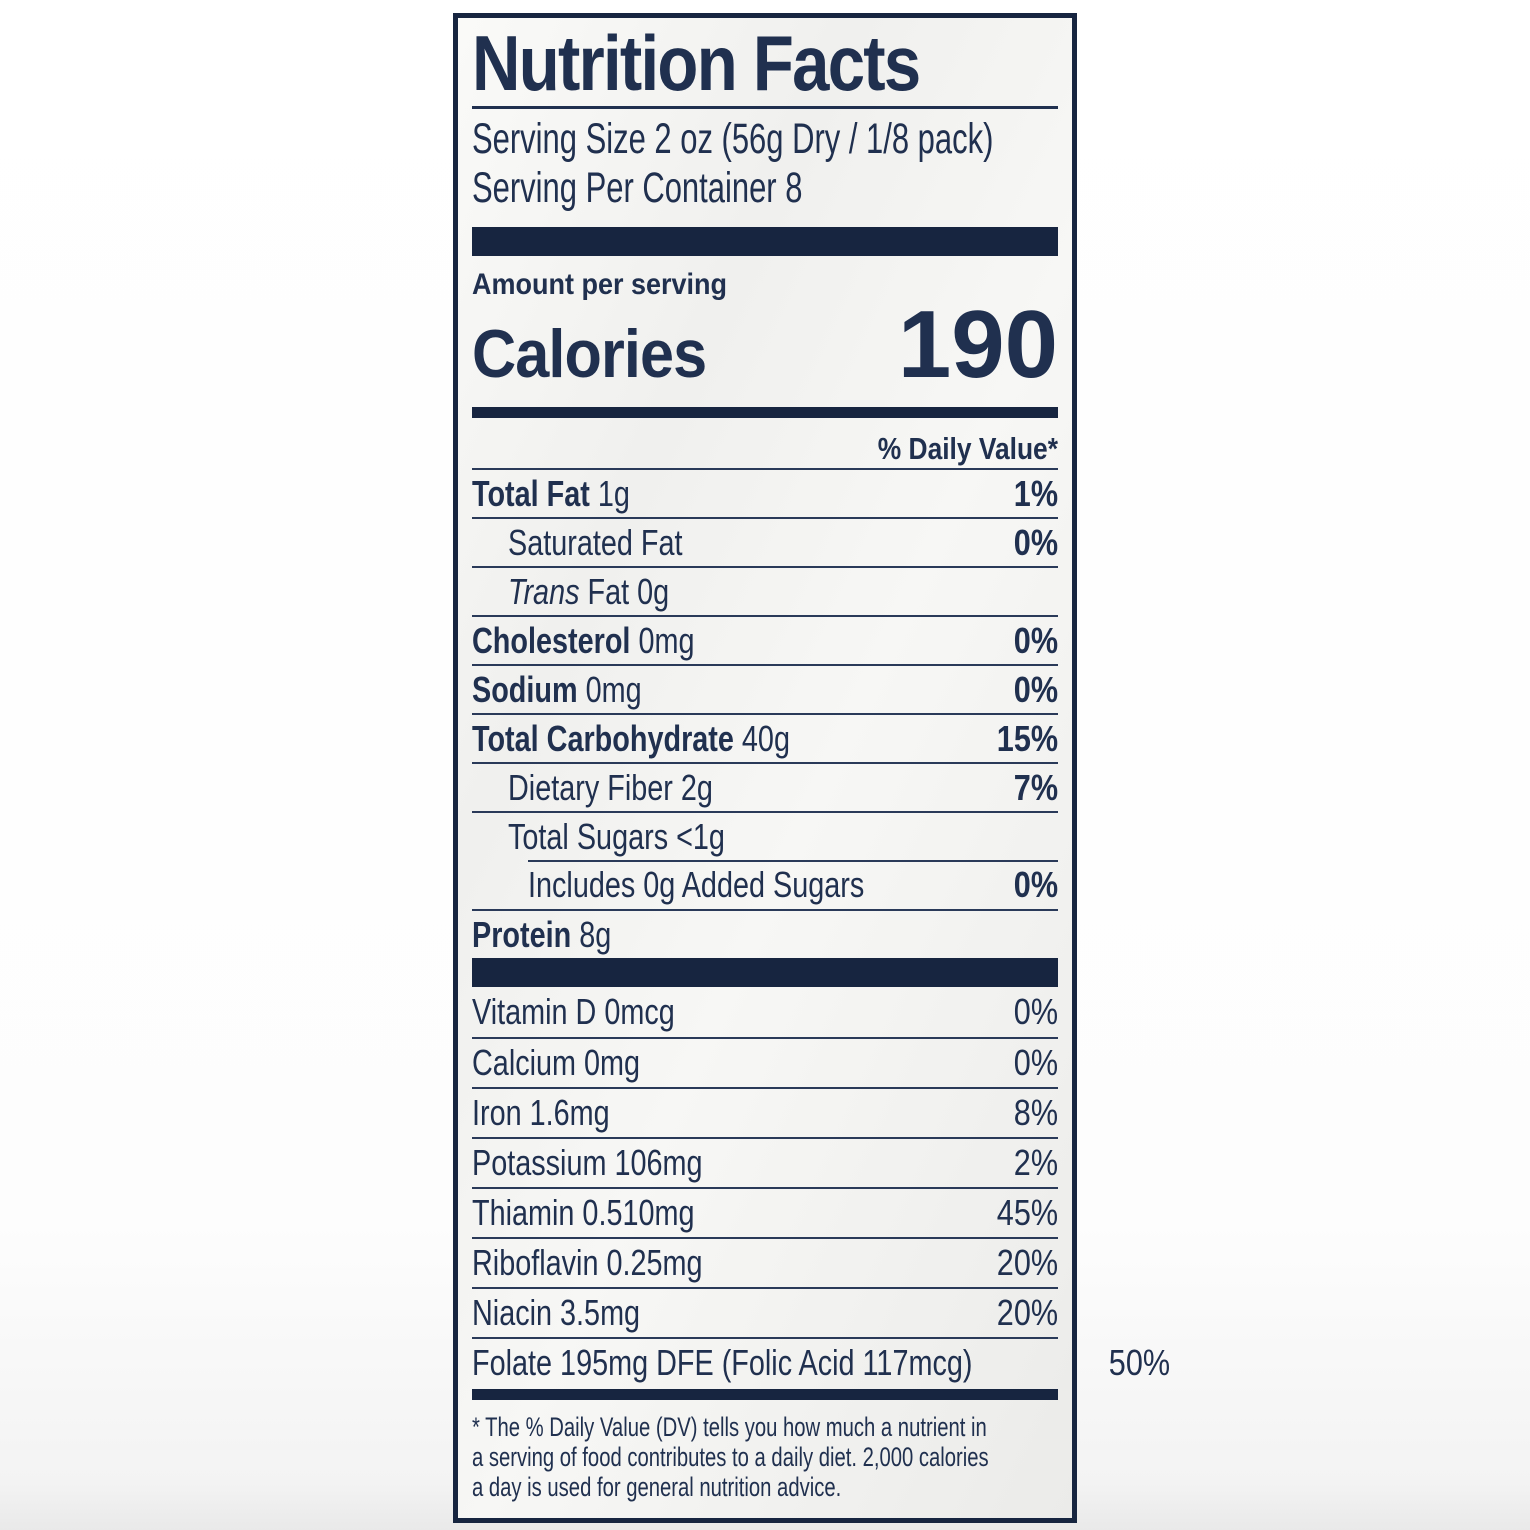 The image size is (1530, 1530). Describe the element at coordinates (765, 1212) in the screenshot. I see `vitamin-row: Thiamin 0.510mg 45%` at that location.